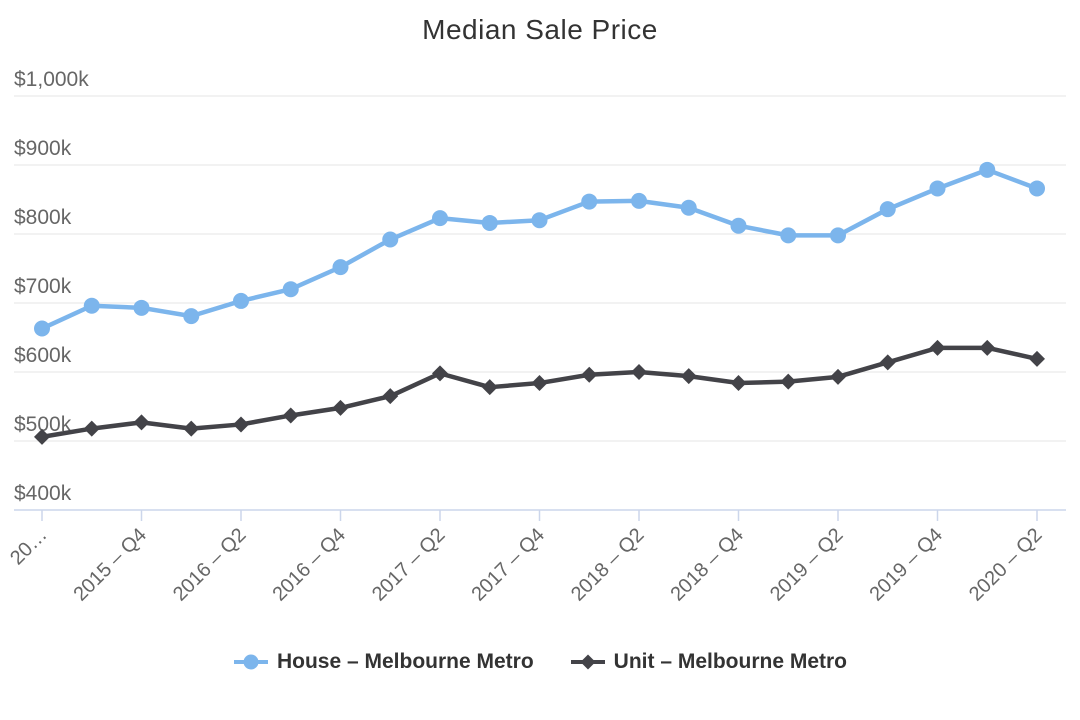 The width and height of the screenshot is (1080, 720). What do you see at coordinates (608, 565) in the screenshot?
I see `x-axis-label: 2018 – Q2` at bounding box center [608, 565].